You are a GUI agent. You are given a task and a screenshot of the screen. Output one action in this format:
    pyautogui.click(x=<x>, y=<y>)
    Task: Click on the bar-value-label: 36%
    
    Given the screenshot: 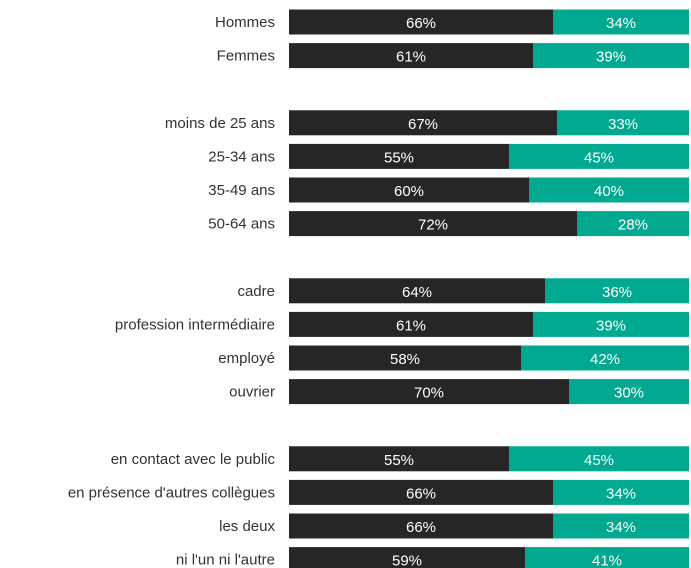 What is the action you would take?
    pyautogui.click(x=617, y=292)
    